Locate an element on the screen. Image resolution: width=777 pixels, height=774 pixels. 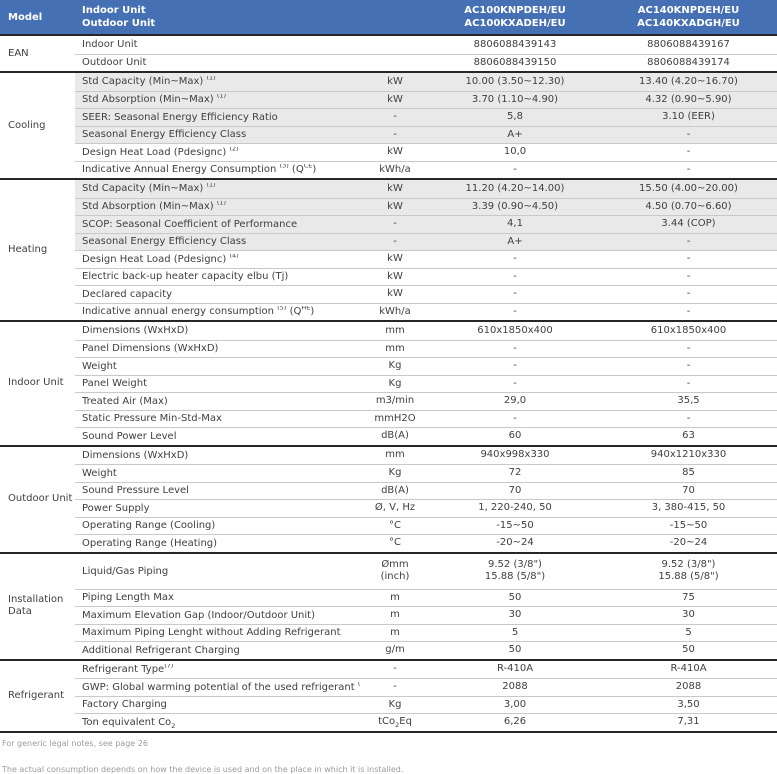
row-label: Operating Range (Cooling) is located at coordinates (149, 526).